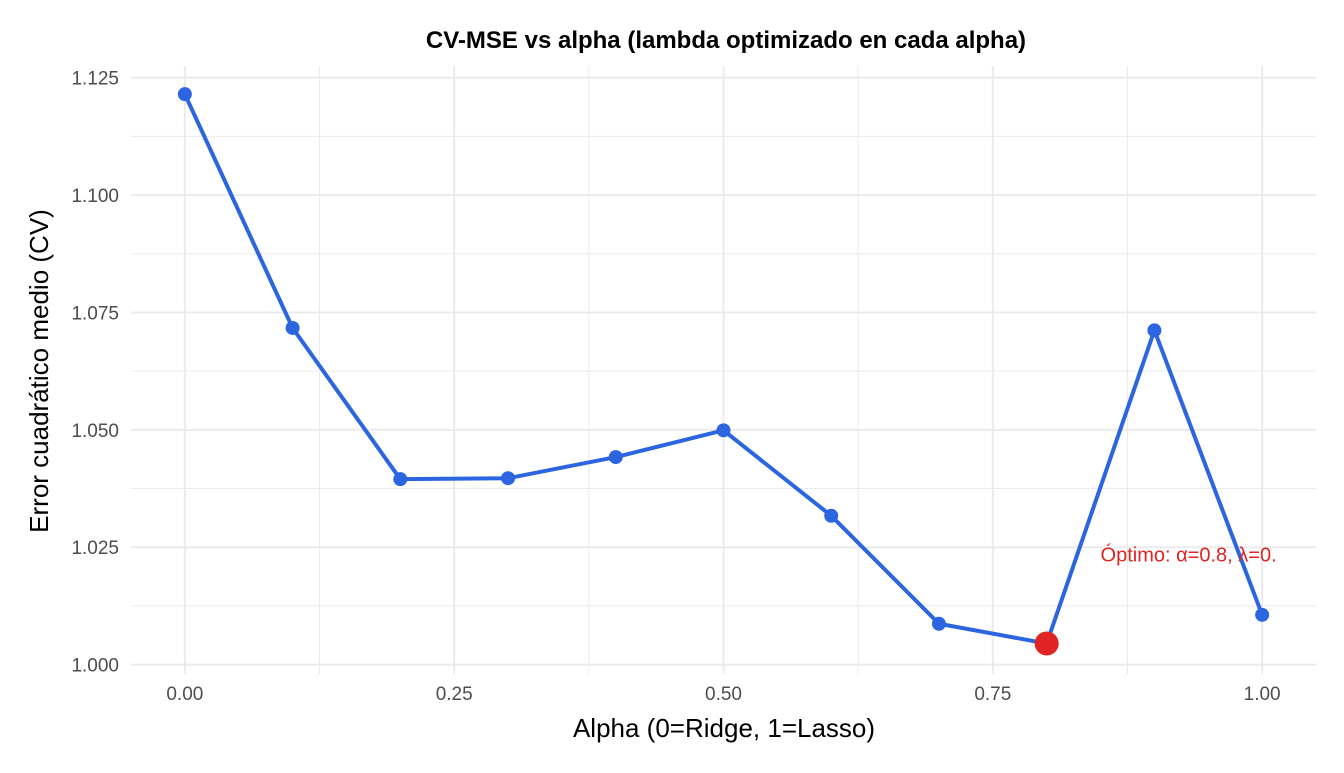 Image resolution: width=1344 pixels, height=773 pixels. Describe the element at coordinates (95, 666) in the screenshot. I see `y-tick-label: 1.000` at that location.